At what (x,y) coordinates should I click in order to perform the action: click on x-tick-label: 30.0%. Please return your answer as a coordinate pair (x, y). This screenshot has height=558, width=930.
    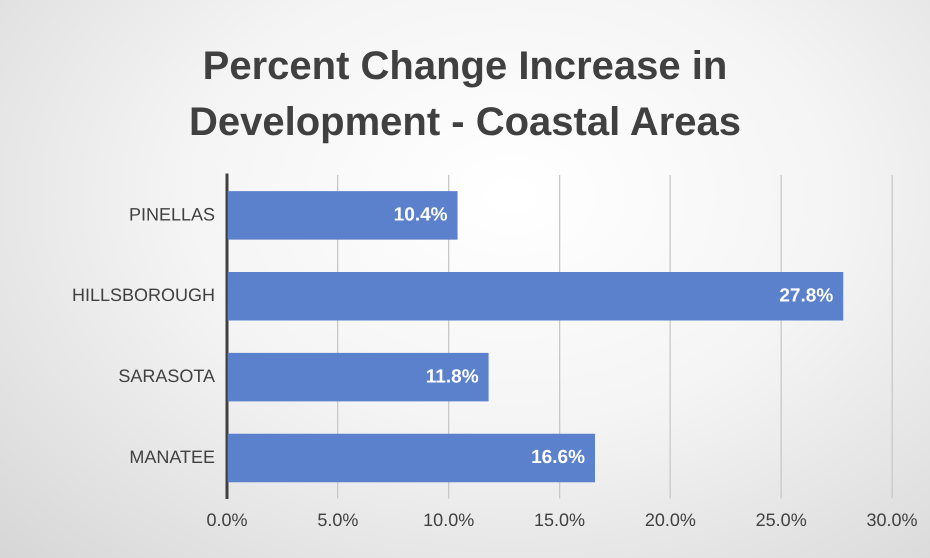
    Looking at the image, I should click on (892, 520).